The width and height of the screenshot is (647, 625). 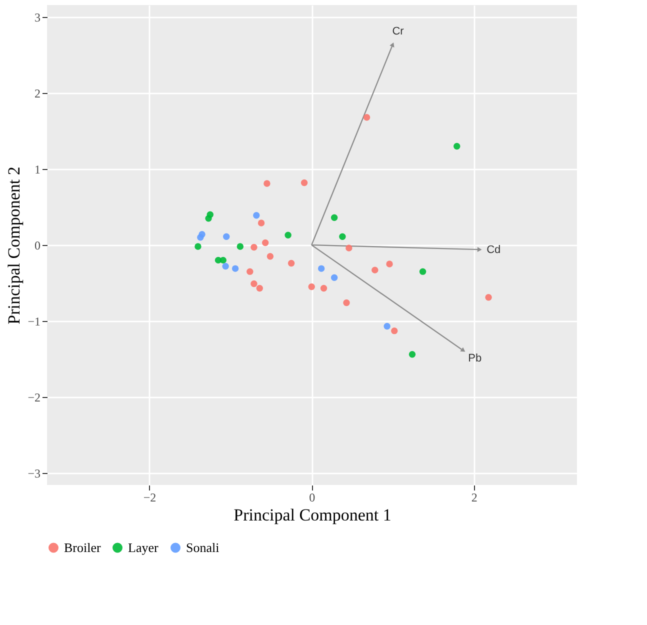 What do you see at coordinates (493, 250) in the screenshot?
I see `series-label: Cd` at bounding box center [493, 250].